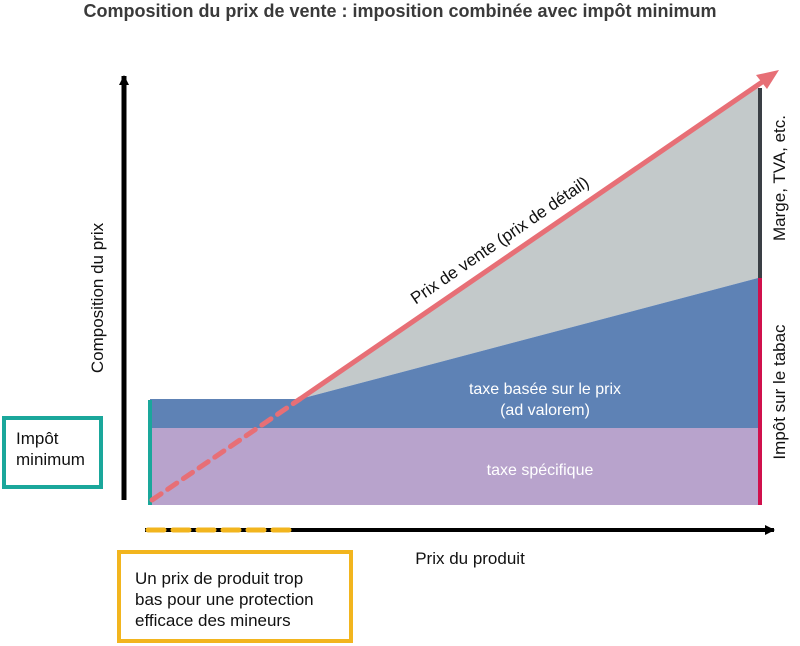 Image resolution: width=800 pixels, height=646 pixels. I want to click on low-price-box-line3: efficace des mineurs, so click(213, 620).